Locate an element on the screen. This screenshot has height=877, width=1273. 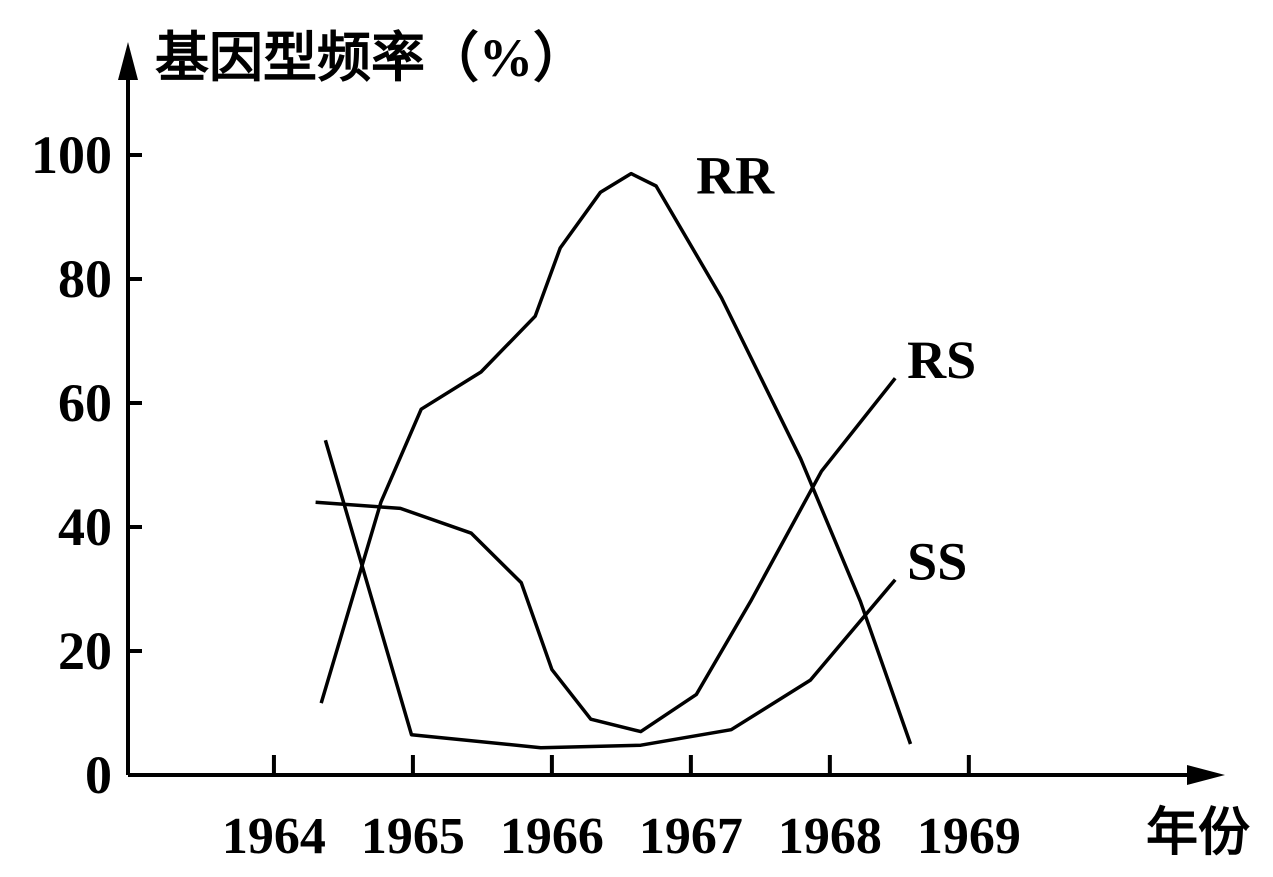
series-label: SS is located at coordinates (937, 562).